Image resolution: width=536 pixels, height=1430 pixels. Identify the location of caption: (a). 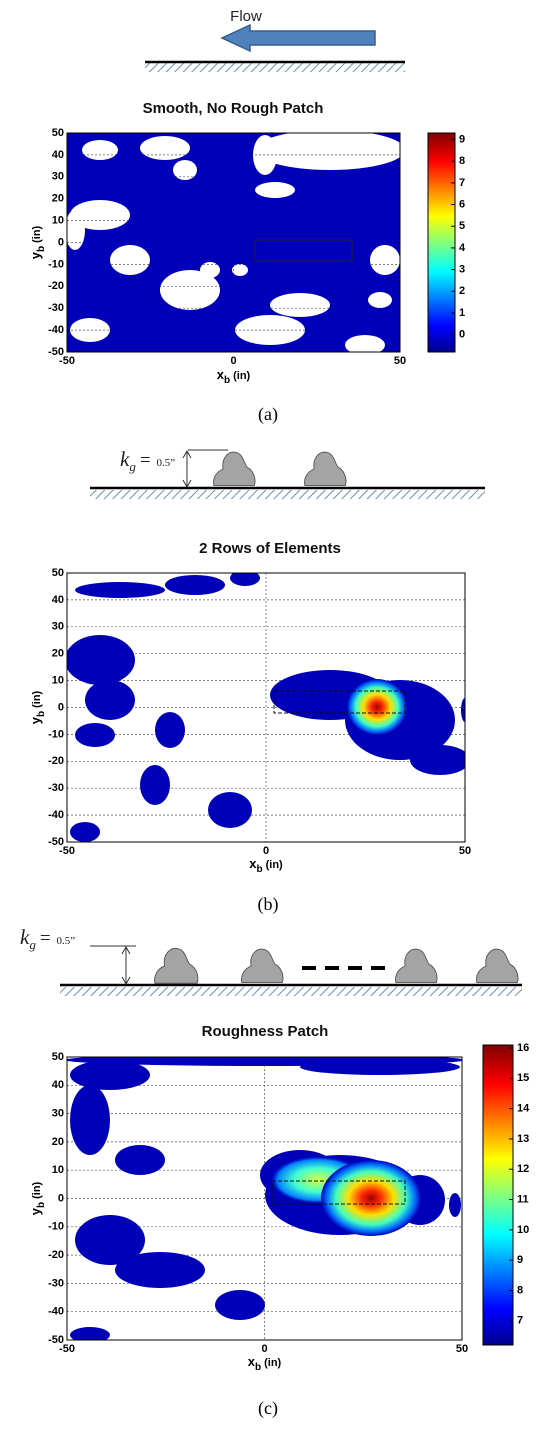
(268, 414).